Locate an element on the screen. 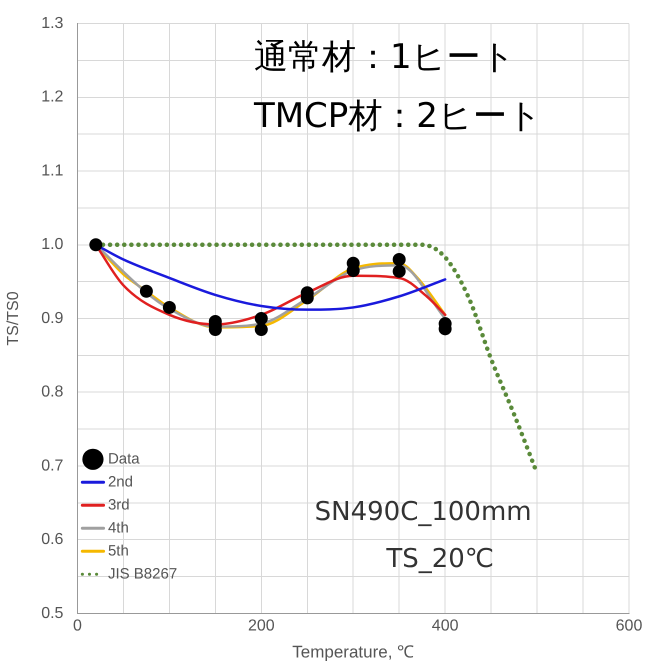 Image resolution: width=651 pixels, height=667 pixels. y-tick-label: 1.1 is located at coordinates (52, 171).